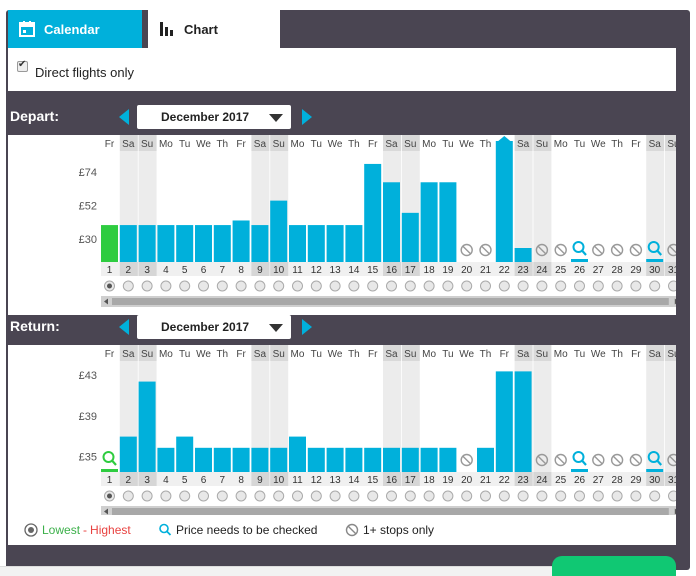 The height and width of the screenshot is (576, 696). Describe the element at coordinates (214, 117) in the screenshot. I see `depart-month-select: December 2017` at that location.